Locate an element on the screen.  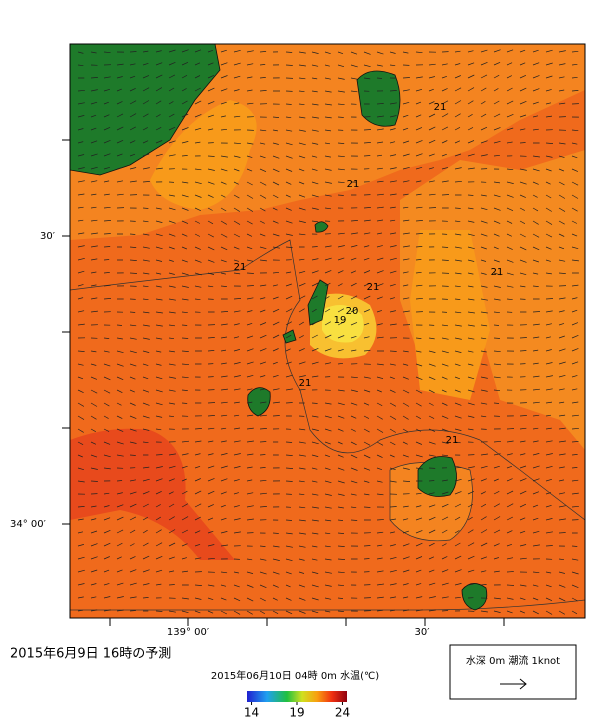
cool-zone is located at coordinates (343, 324).